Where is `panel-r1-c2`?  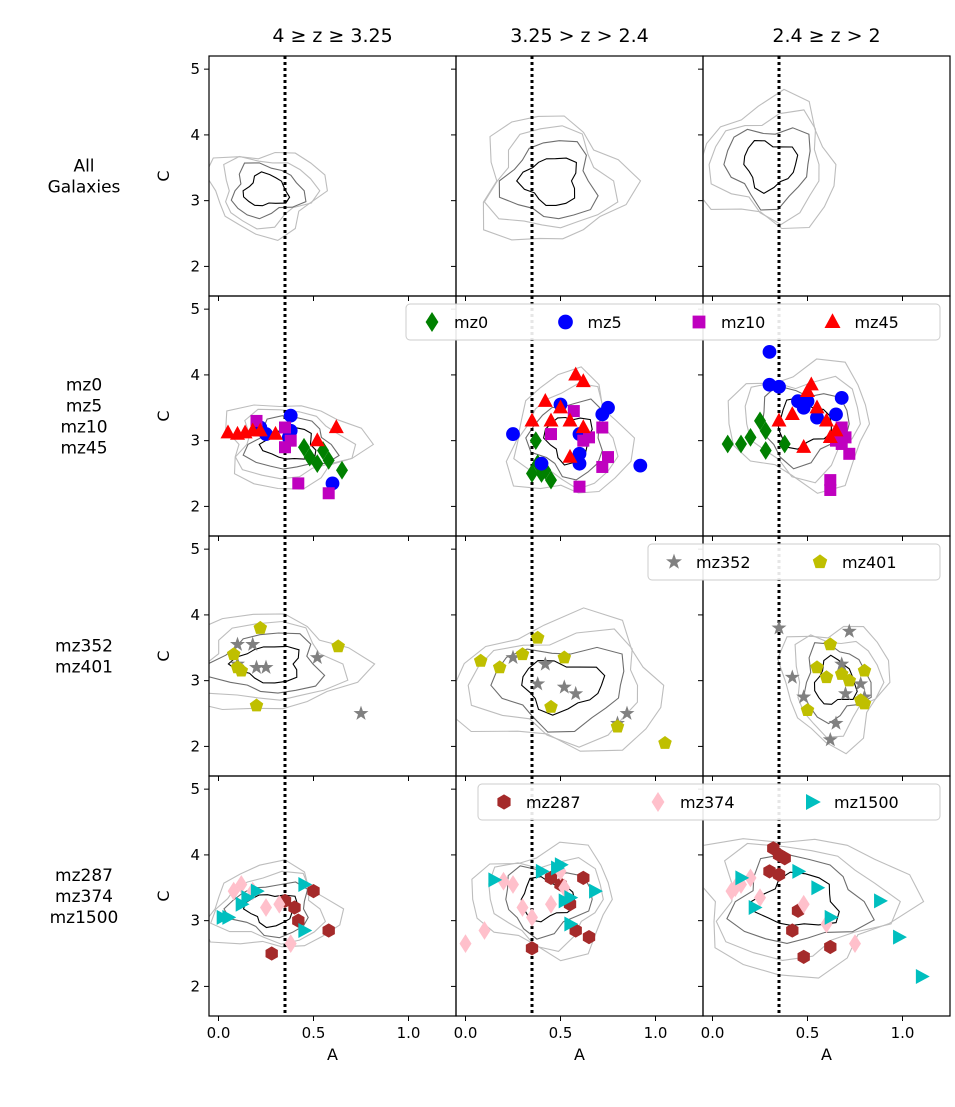
panel-r1-c2 is located at coordinates (824, 418).